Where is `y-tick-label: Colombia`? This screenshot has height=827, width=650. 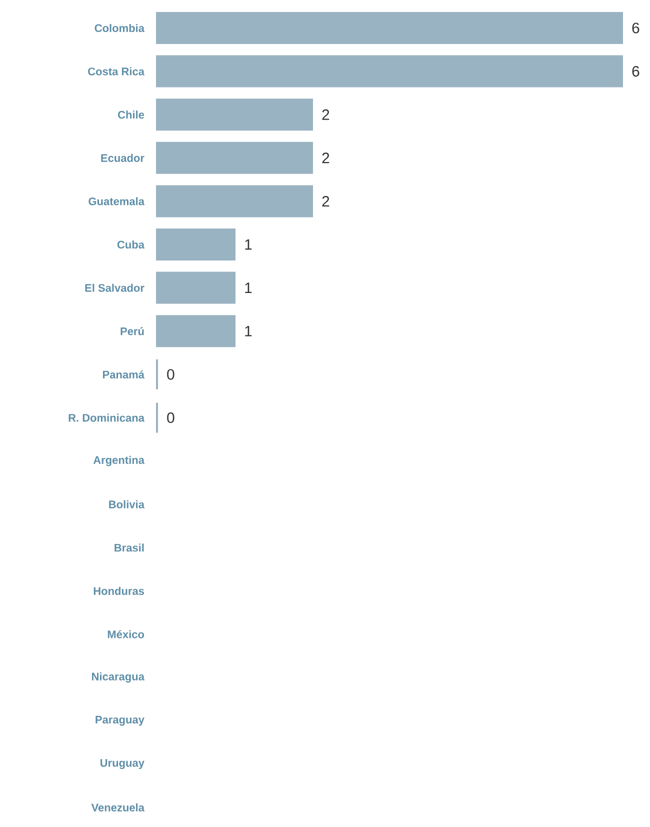
y-tick-label: Colombia is located at coordinates (119, 28).